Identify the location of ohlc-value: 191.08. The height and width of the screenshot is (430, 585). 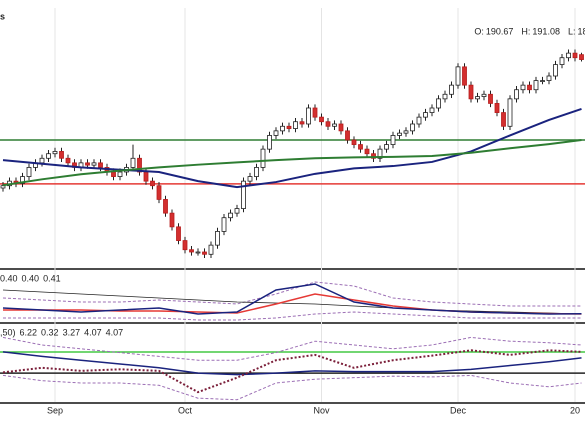
(546, 31).